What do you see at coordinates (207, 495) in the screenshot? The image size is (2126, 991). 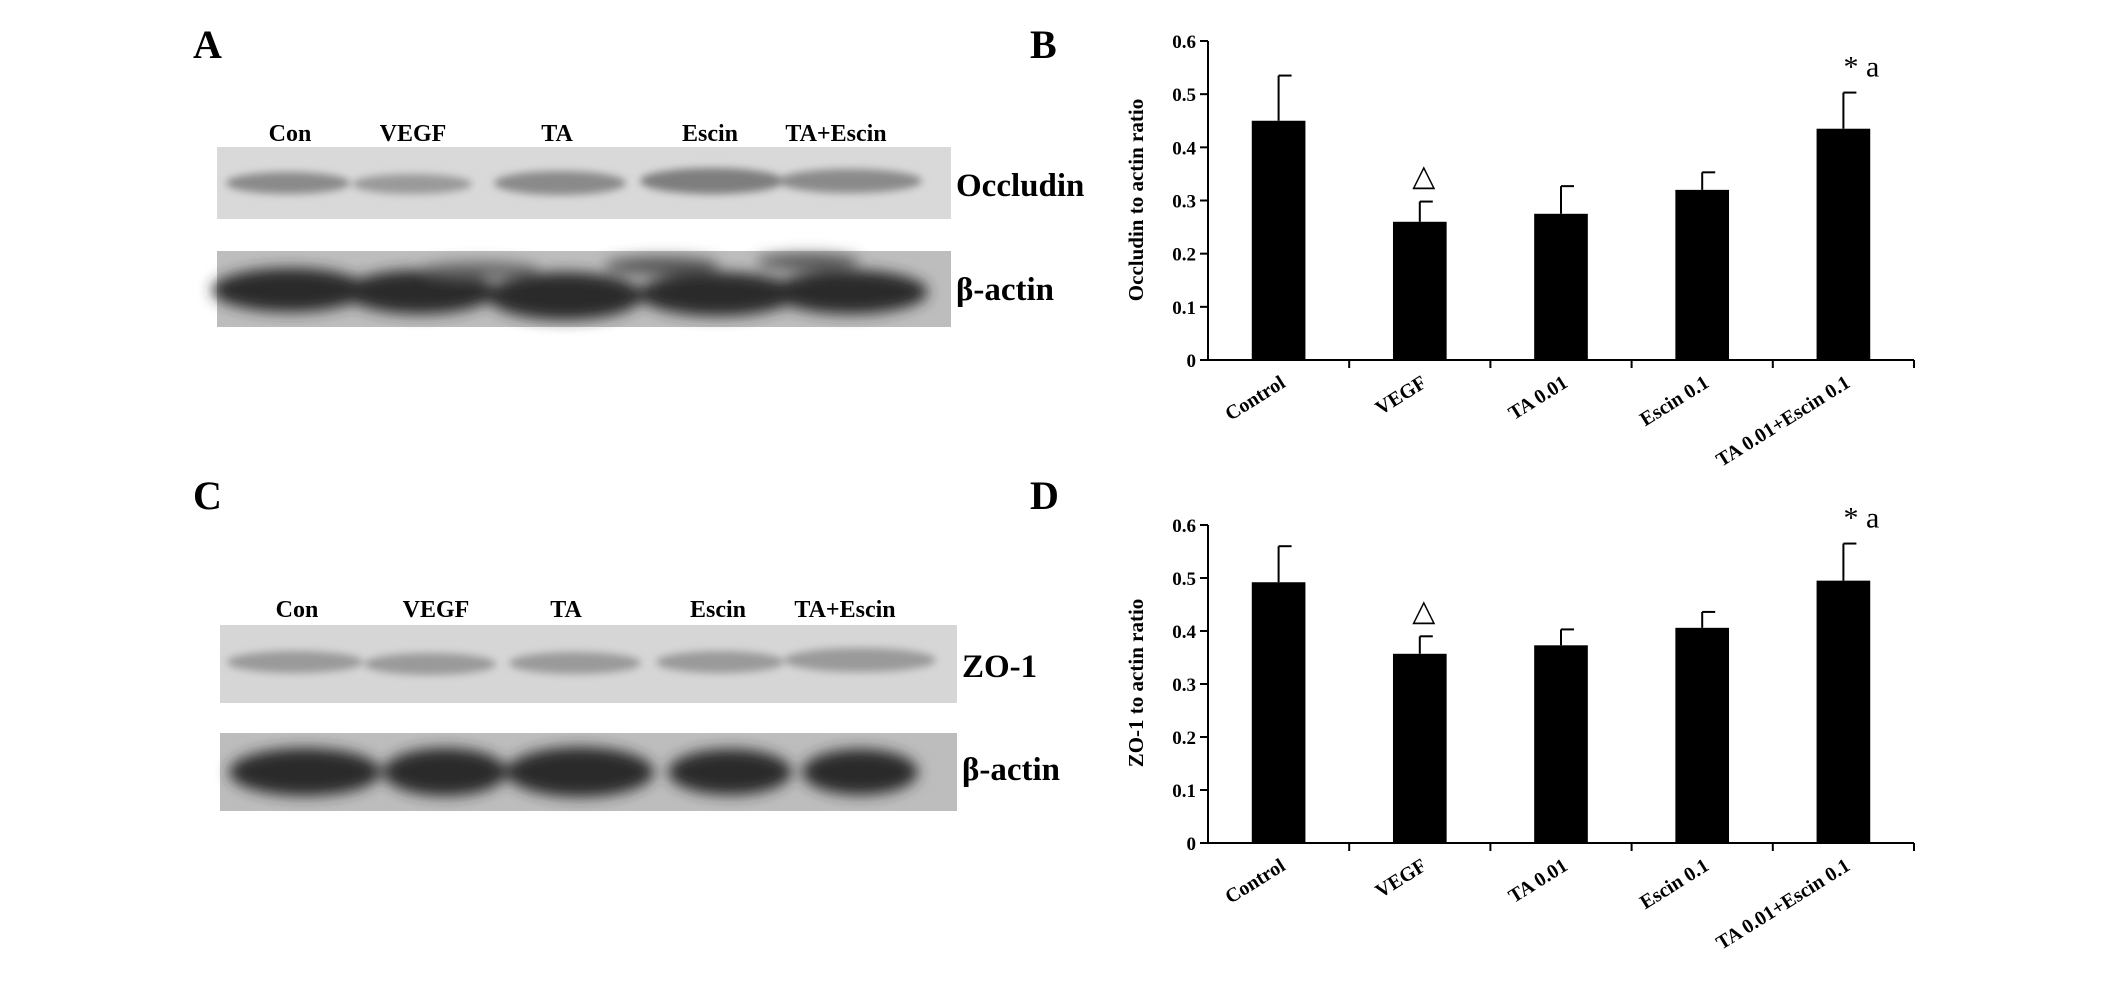 I see `panel-letter-c: C` at bounding box center [207, 495].